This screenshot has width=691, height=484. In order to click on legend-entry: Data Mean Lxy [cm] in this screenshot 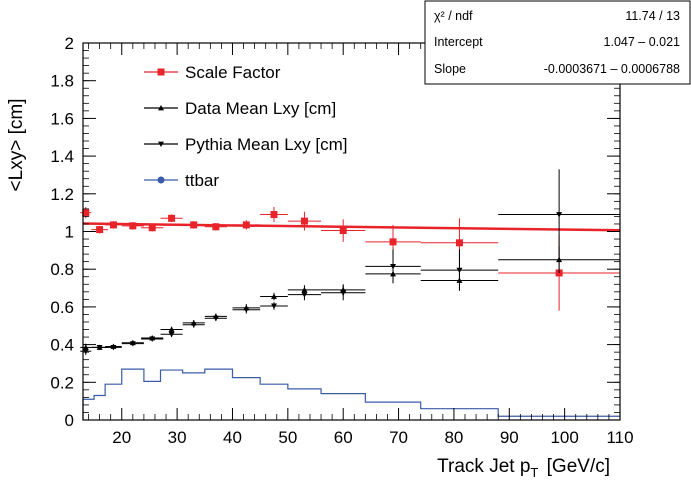, I will do `click(240, 108)`.